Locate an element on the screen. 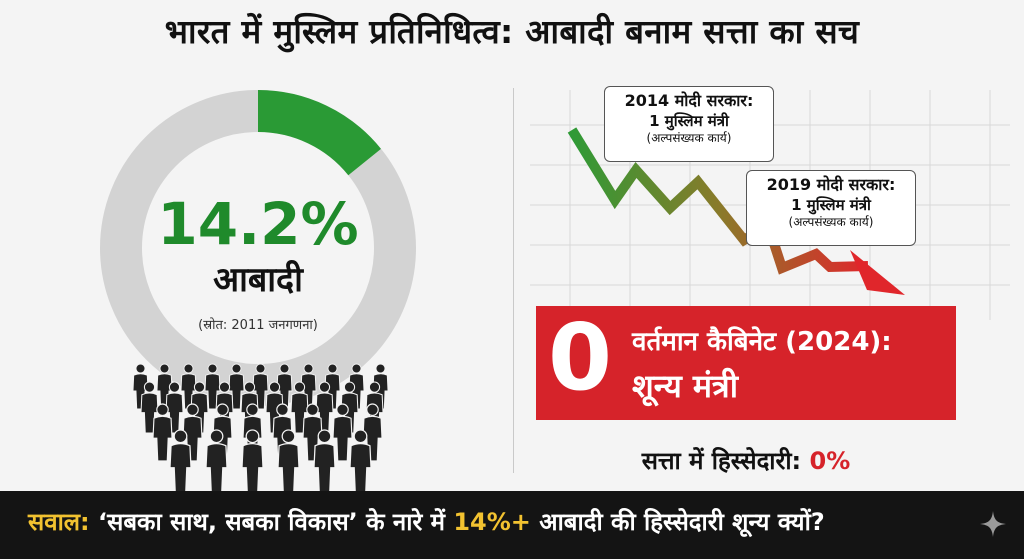 The width and height of the screenshot is (1024, 559). people-crowd-icon is located at coordinates (260, 427).